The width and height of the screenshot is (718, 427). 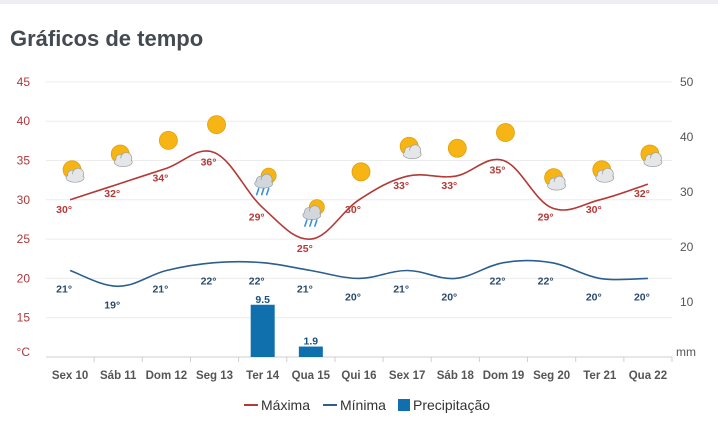 I want to click on series-line-minima, so click(x=358, y=273).